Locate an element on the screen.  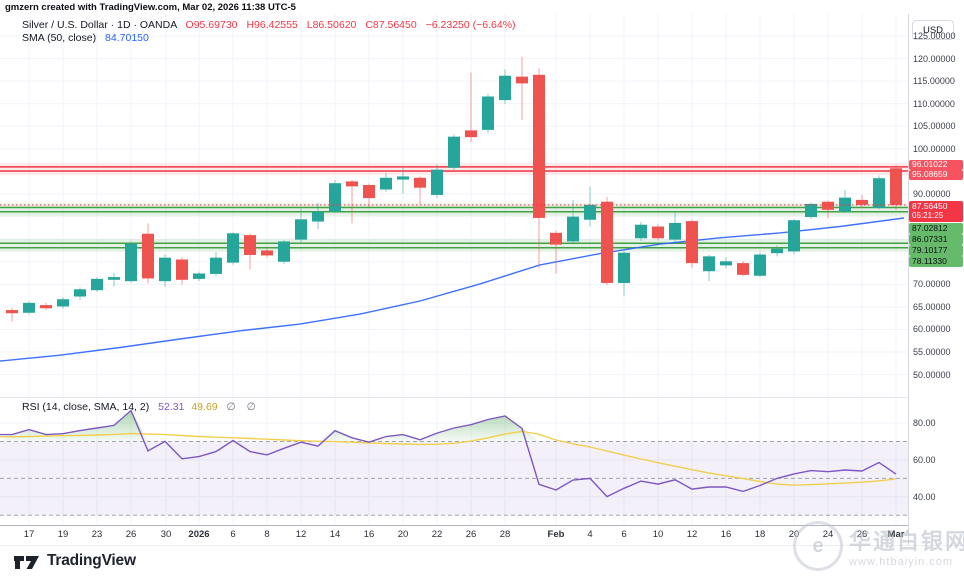
resistance-price-badge: 96.01022 is located at coordinates (936, 164).